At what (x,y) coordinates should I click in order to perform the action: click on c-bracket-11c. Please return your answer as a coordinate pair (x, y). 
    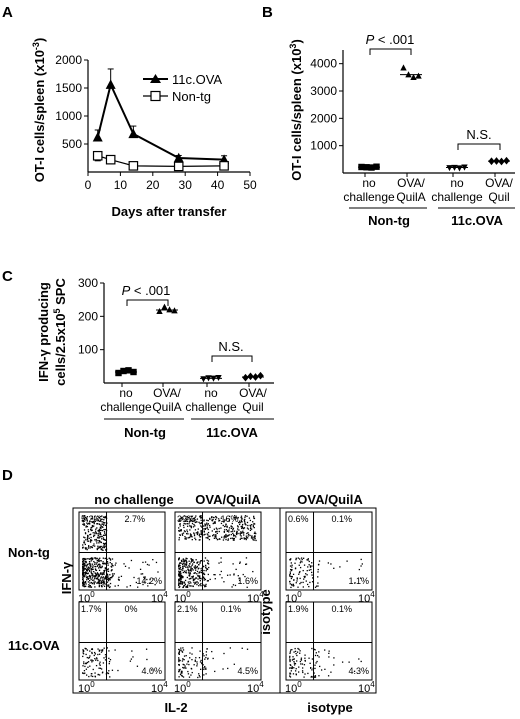
    Looking at the image, I should click on (232, 358).